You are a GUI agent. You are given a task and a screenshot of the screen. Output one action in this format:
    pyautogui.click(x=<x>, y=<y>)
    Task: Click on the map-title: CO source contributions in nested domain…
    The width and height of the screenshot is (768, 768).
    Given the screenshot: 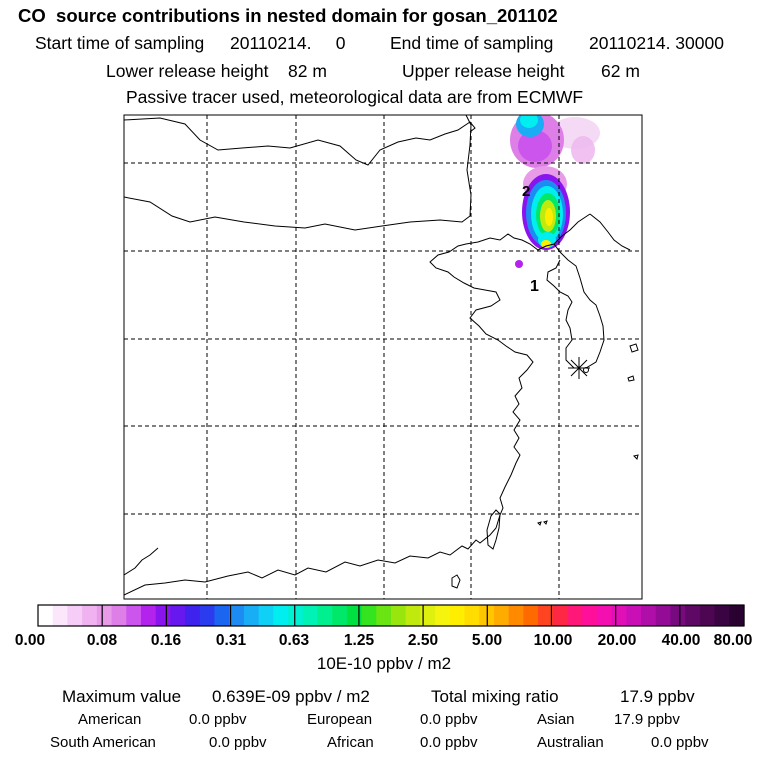 What is the action you would take?
    pyautogui.click(x=288, y=15)
    